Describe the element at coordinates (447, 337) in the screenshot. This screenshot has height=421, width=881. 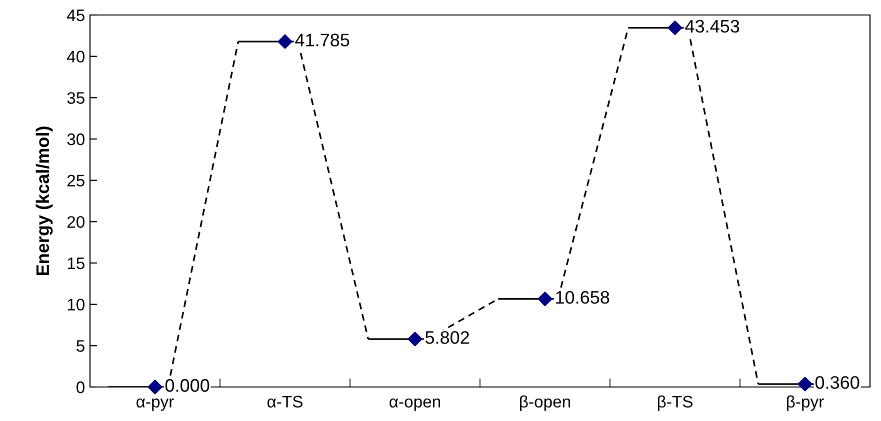
I see `data-label: 5.802` at that location.